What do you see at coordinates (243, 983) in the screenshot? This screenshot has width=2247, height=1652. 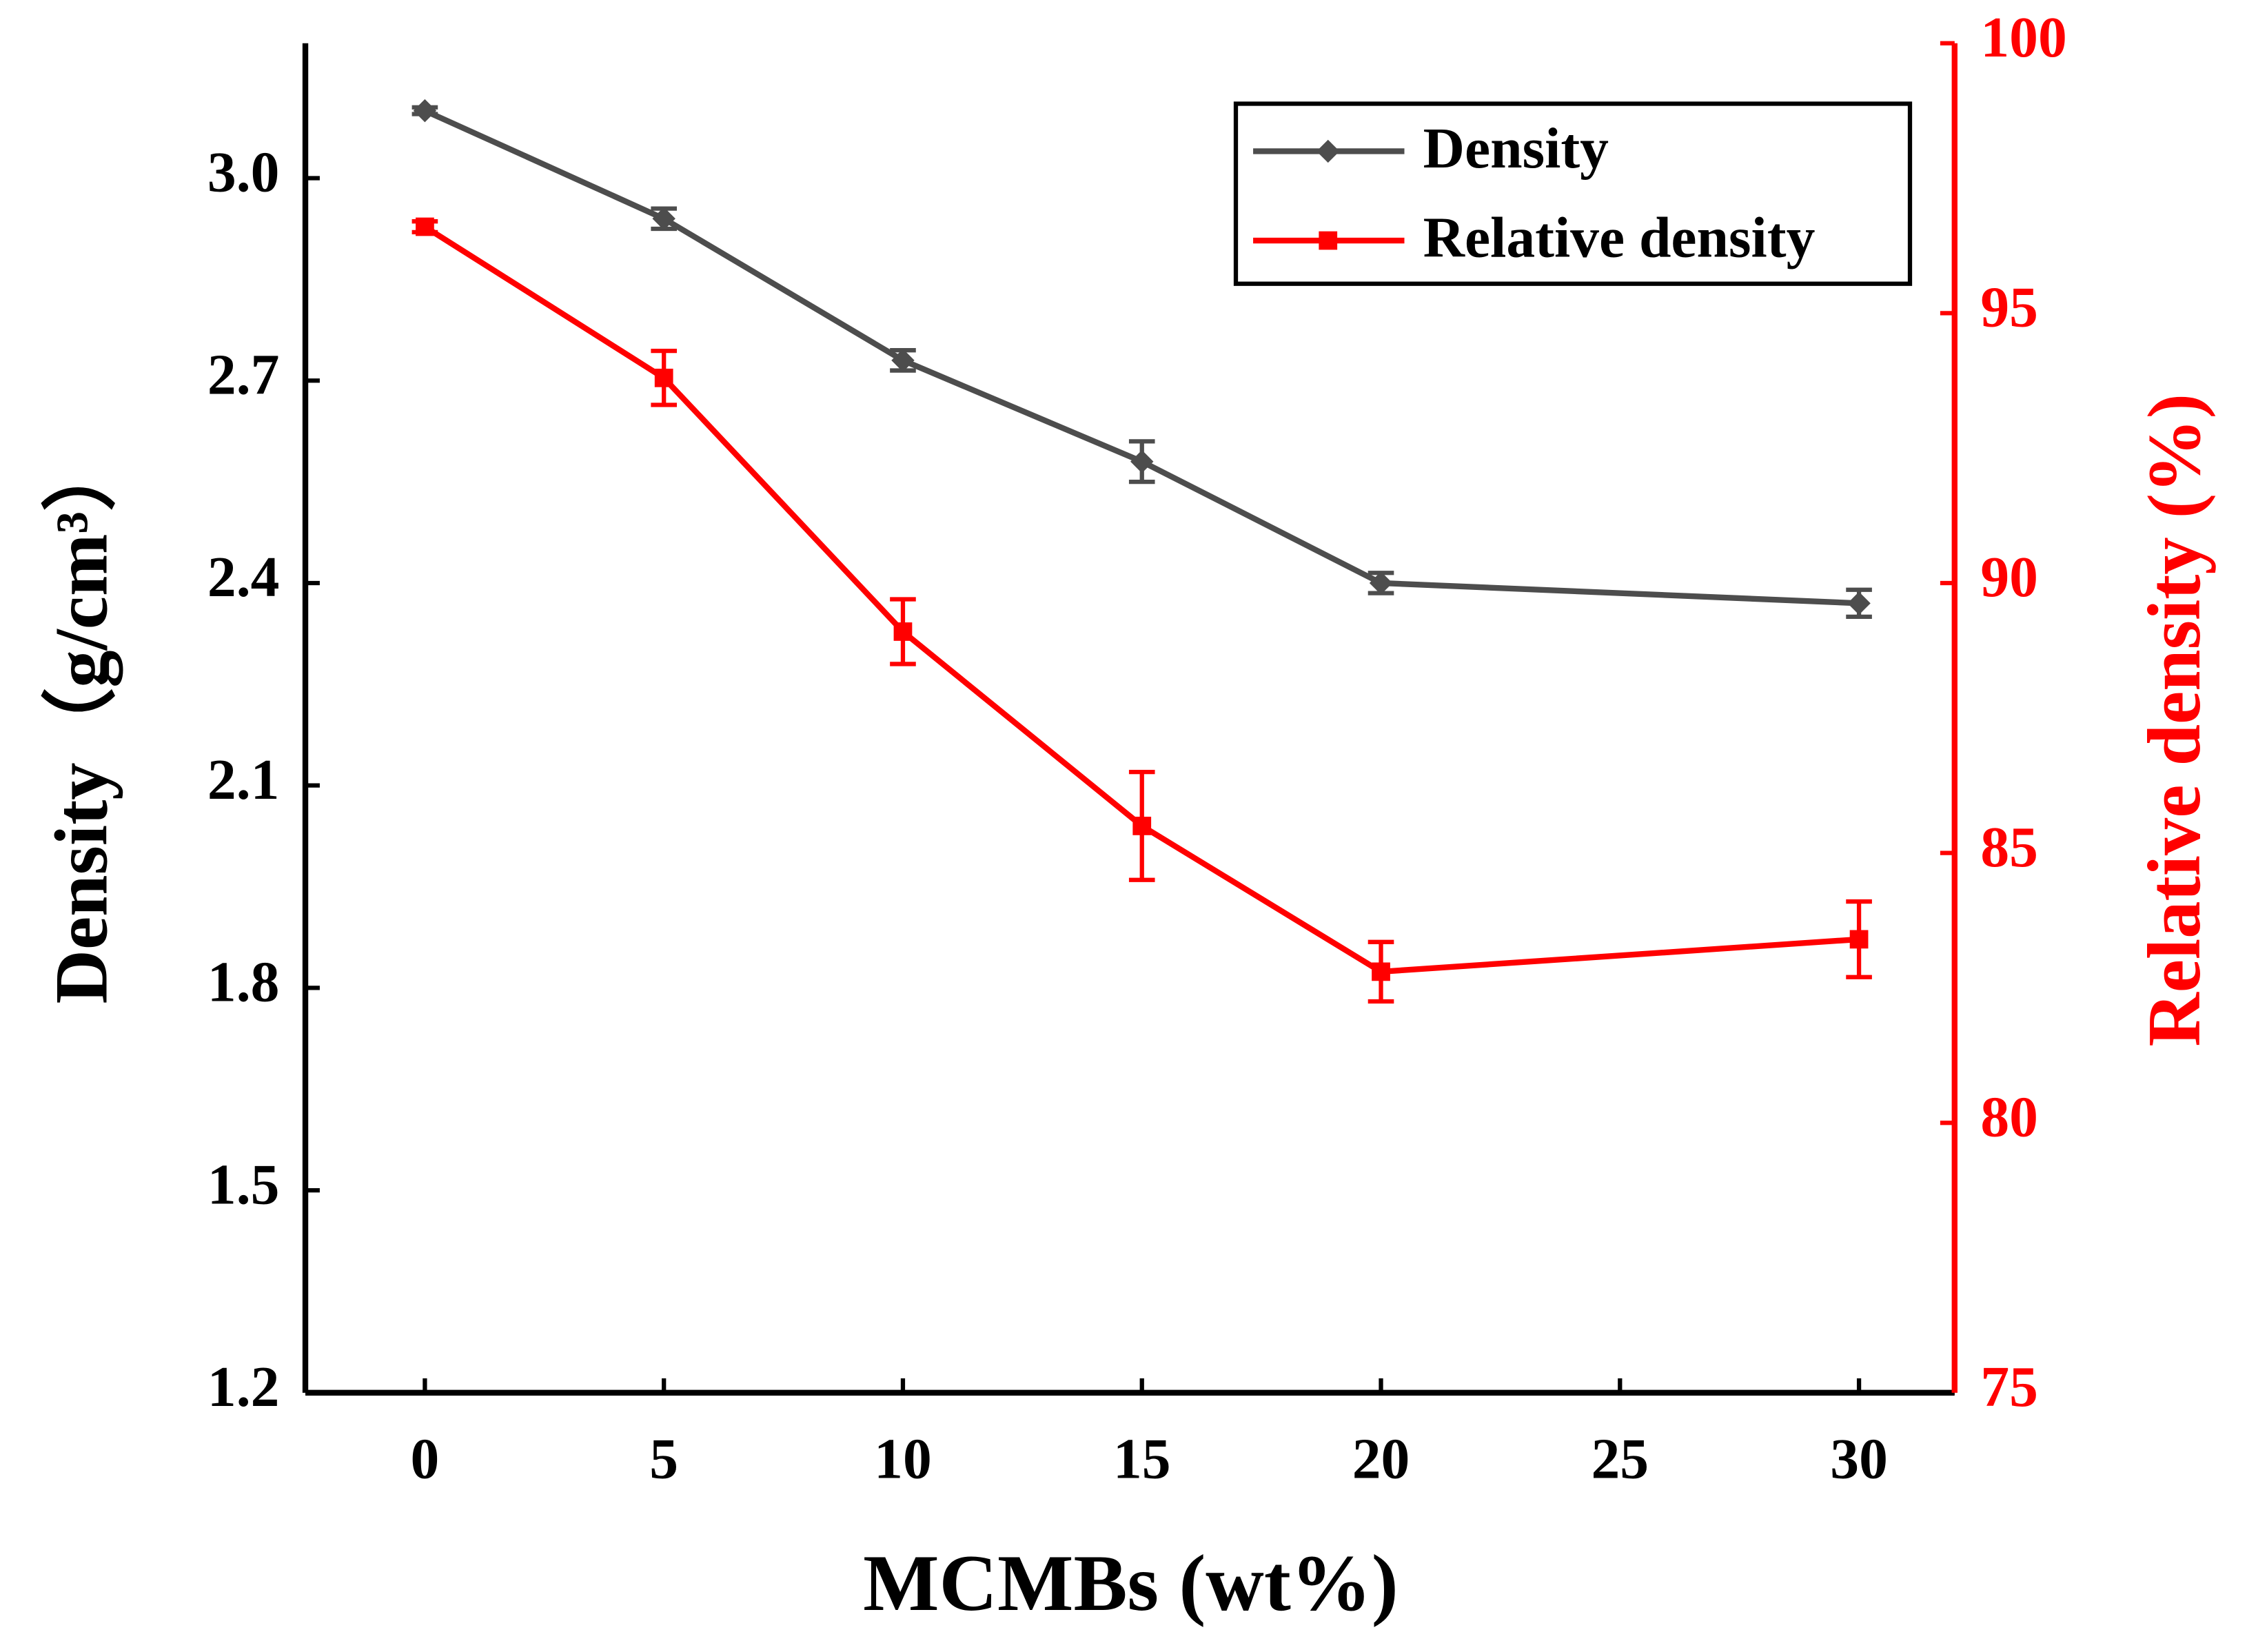 I see `y-tick-label: 1.8` at bounding box center [243, 983].